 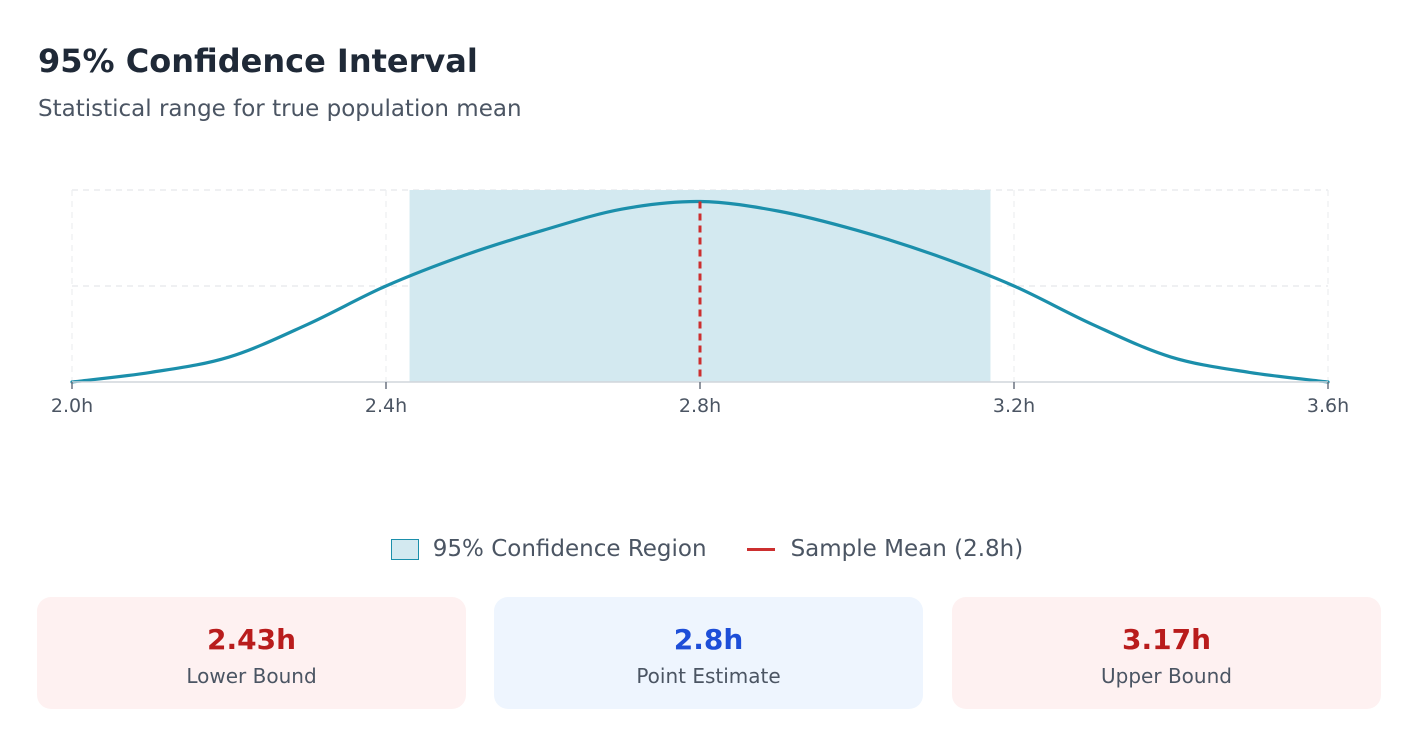 I want to click on legend-item-confidence-region: 95% Confidence Region, so click(x=548, y=549).